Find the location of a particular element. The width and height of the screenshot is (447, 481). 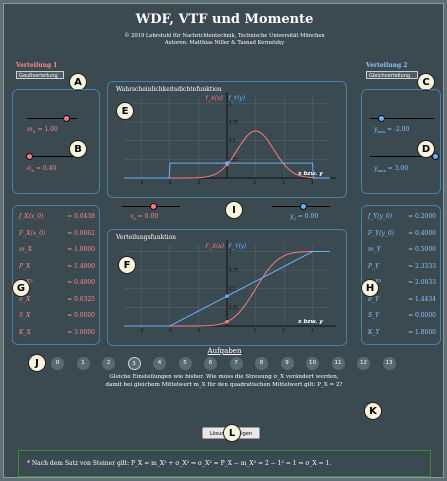

marker-l: L is located at coordinates (232, 433).